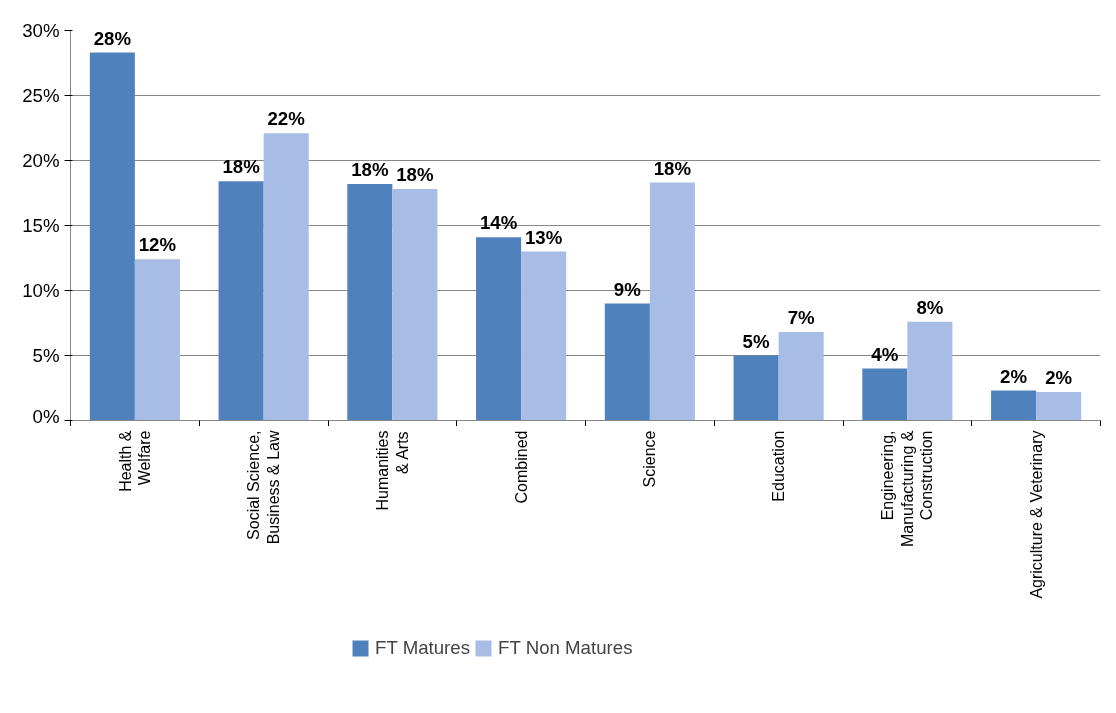 The height and width of the screenshot is (713, 1116). I want to click on x-tick-label: Education, so click(779, 466).